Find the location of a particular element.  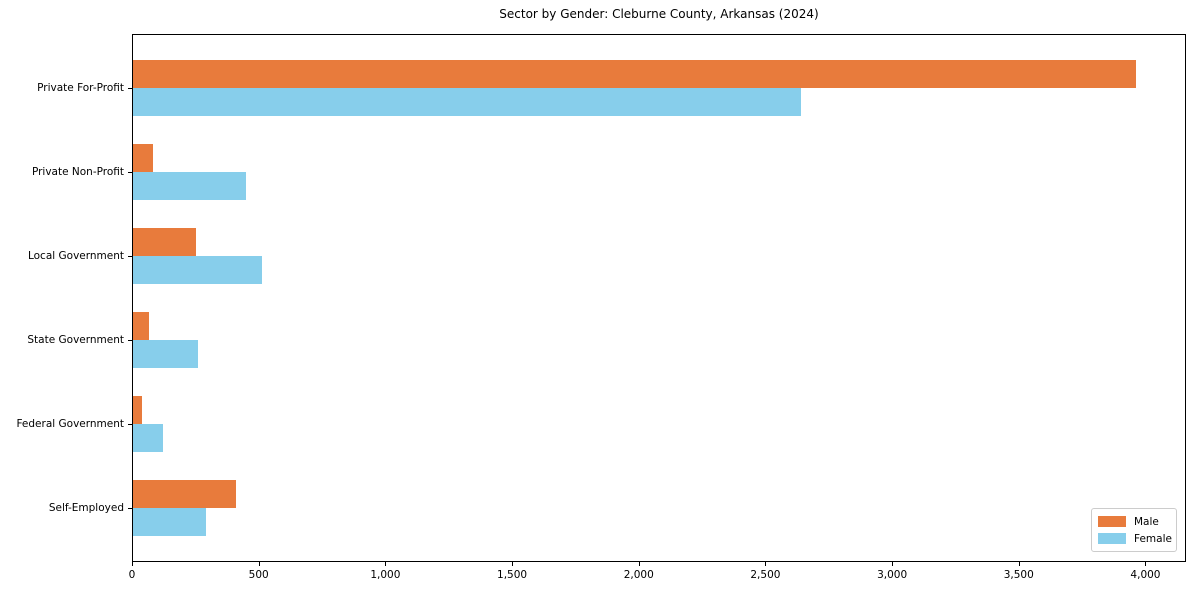

xtick-label: 4,000 is located at coordinates (1145, 575).